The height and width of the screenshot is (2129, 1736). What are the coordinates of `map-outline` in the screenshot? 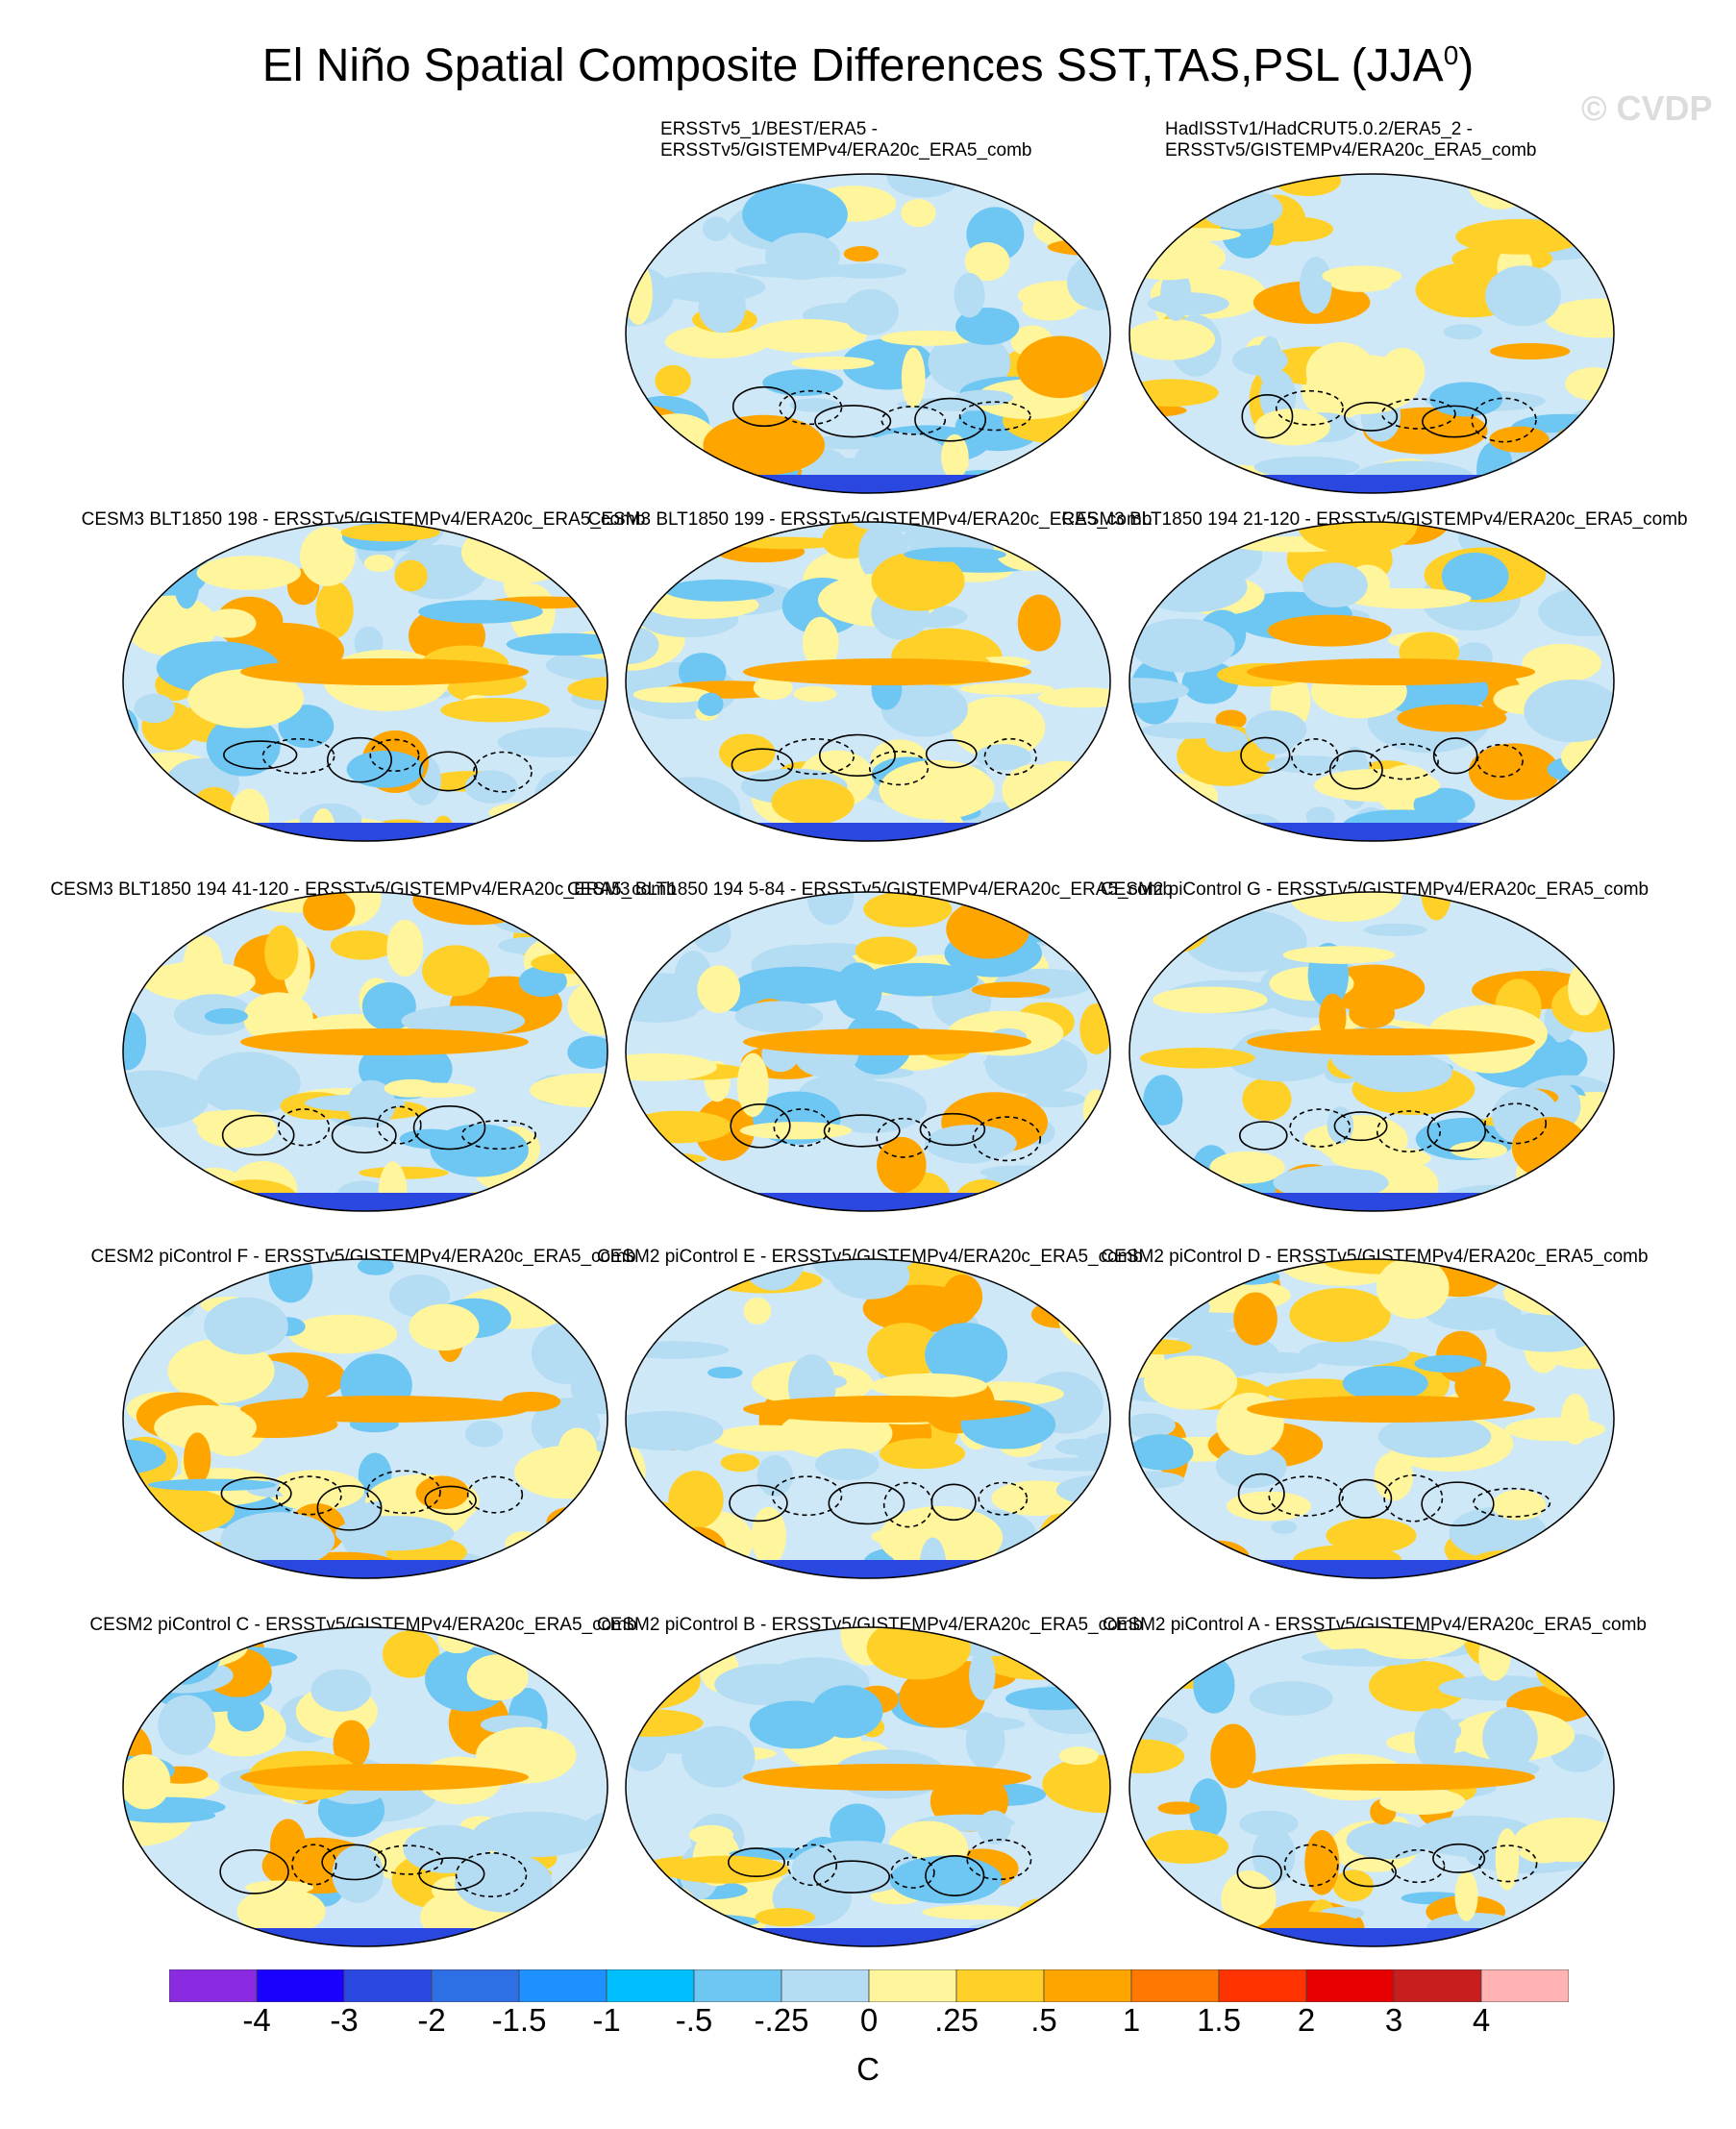 It's located at (1371, 681).